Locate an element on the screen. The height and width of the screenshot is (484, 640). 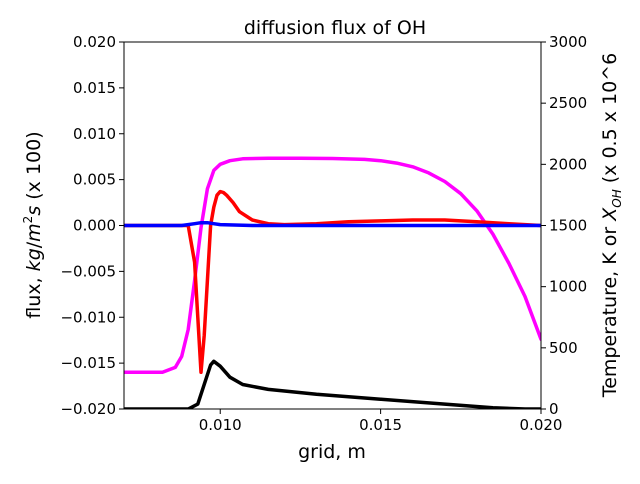
chart-title: diffusion flux of OH is located at coordinates (335, 28).